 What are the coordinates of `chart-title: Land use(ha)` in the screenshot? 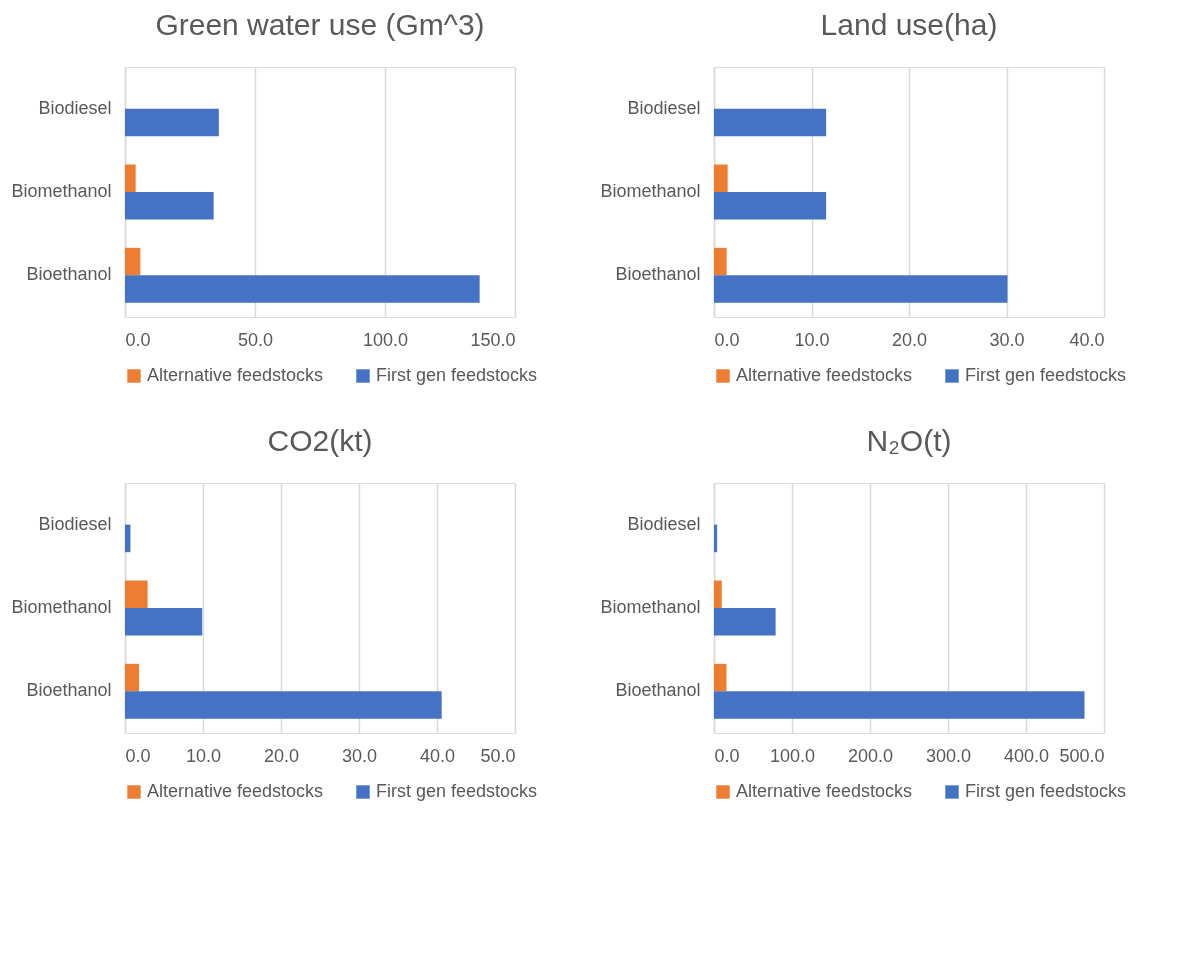 It's located at (909, 24).